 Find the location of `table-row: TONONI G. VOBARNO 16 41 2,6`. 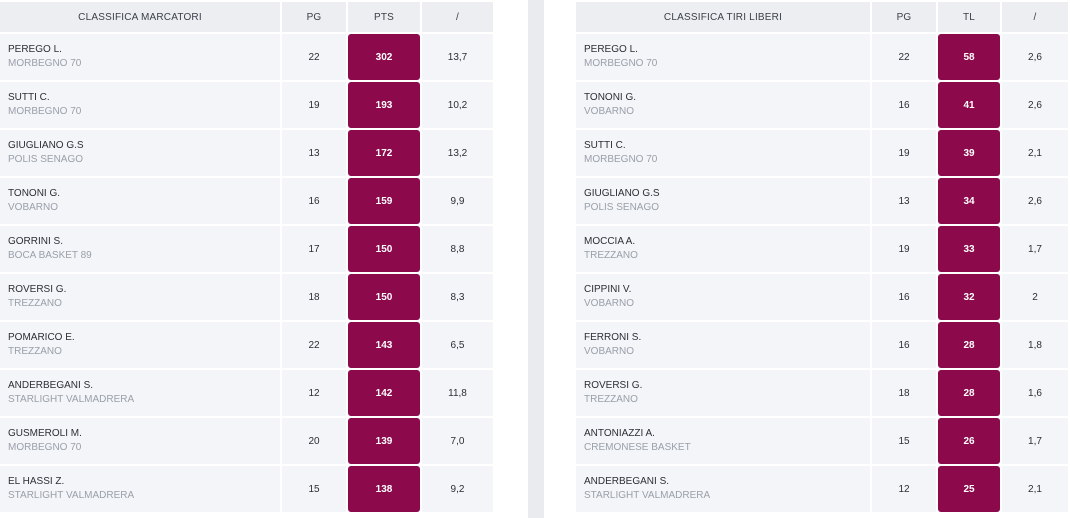

table-row: TONONI G. VOBARNO 16 41 2,6 is located at coordinates (822, 105).